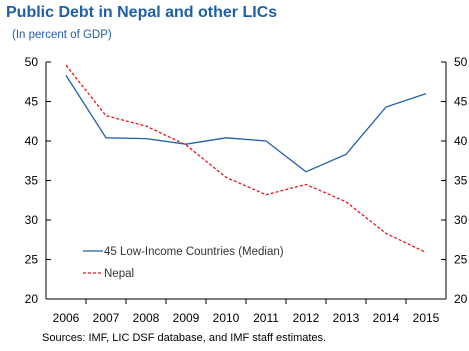  Describe the element at coordinates (32, 181) in the screenshot. I see `y-tick-label-left: 35` at that location.